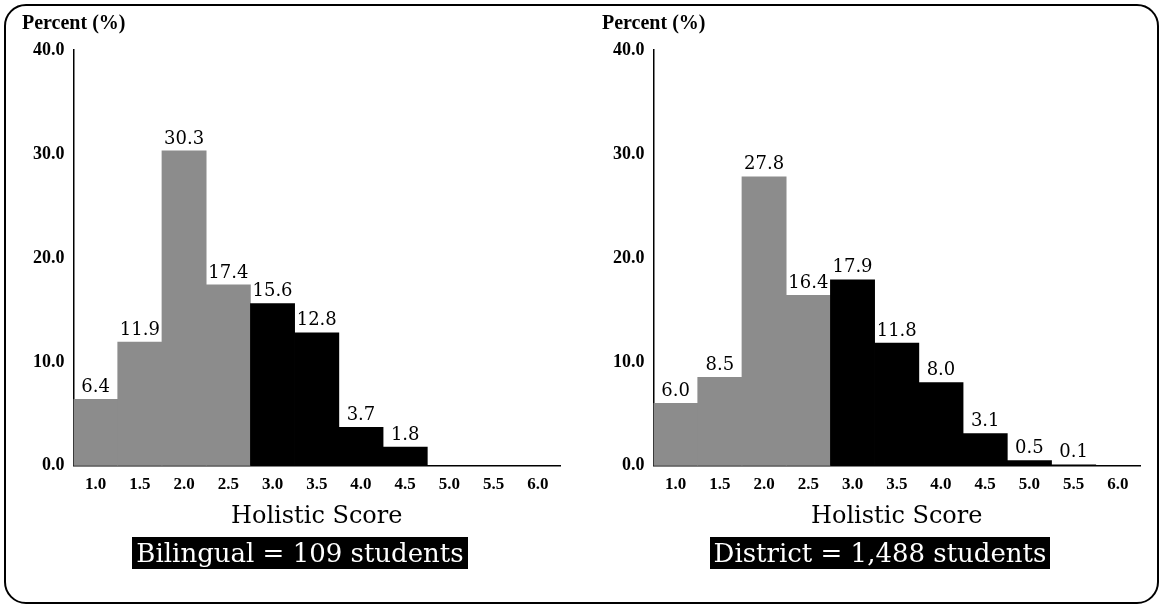 The height and width of the screenshot is (612, 1167). I want to click on data-label: 3.7, so click(361, 414).